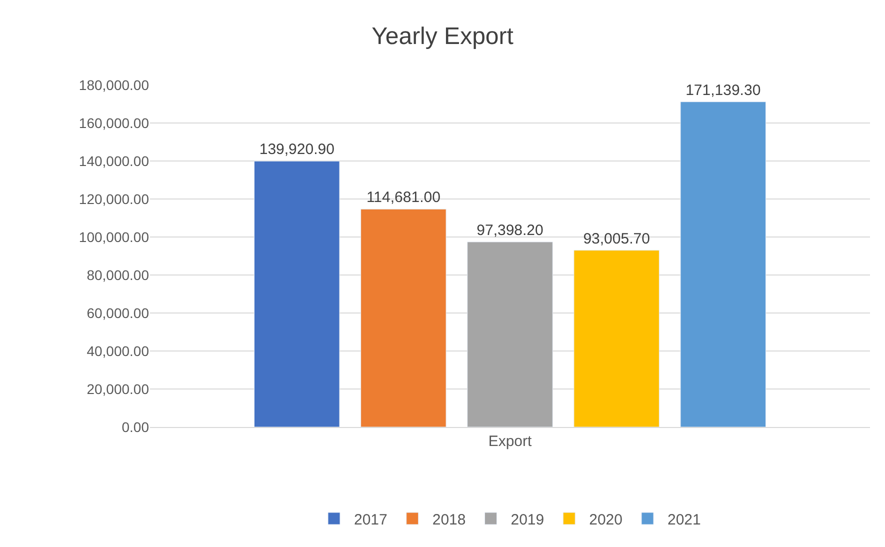 The width and height of the screenshot is (885, 547). Describe the element at coordinates (605, 519) in the screenshot. I see `legend-label: 2020` at that location.